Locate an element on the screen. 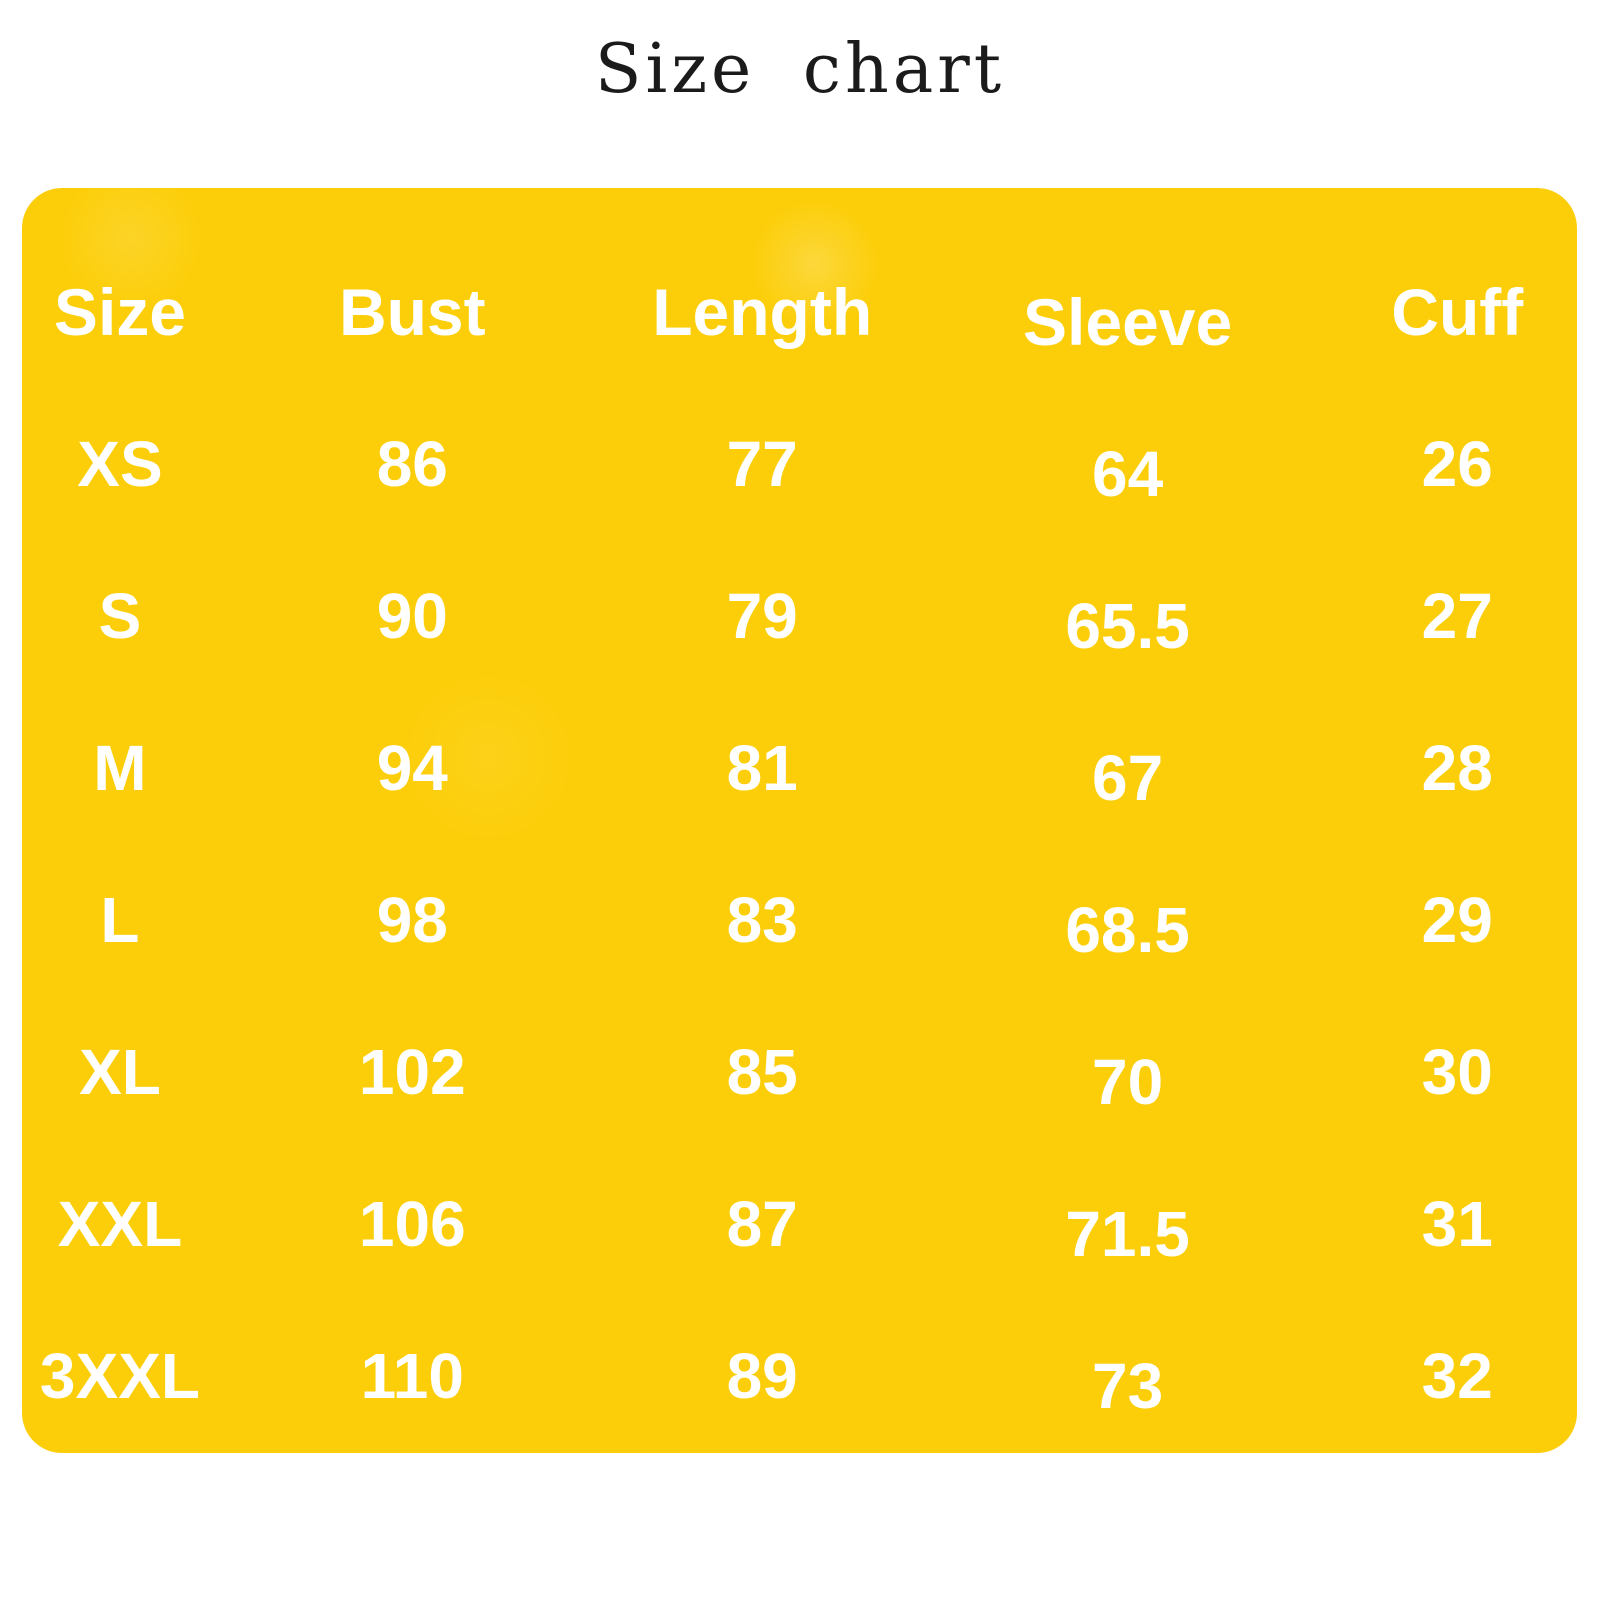 Image resolution: width=1600 pixels, height=1600 pixels. cuff-cell: 27 is located at coordinates (1457, 616).